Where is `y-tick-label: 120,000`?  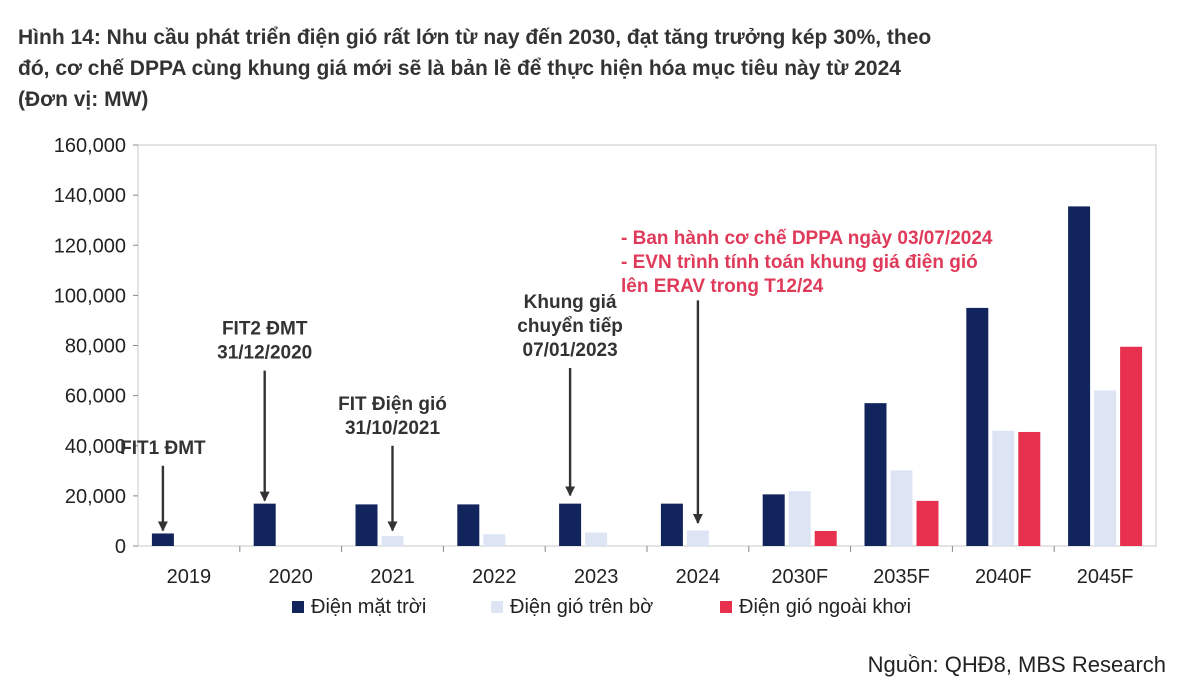 y-tick-label: 120,000 is located at coordinates (90, 246).